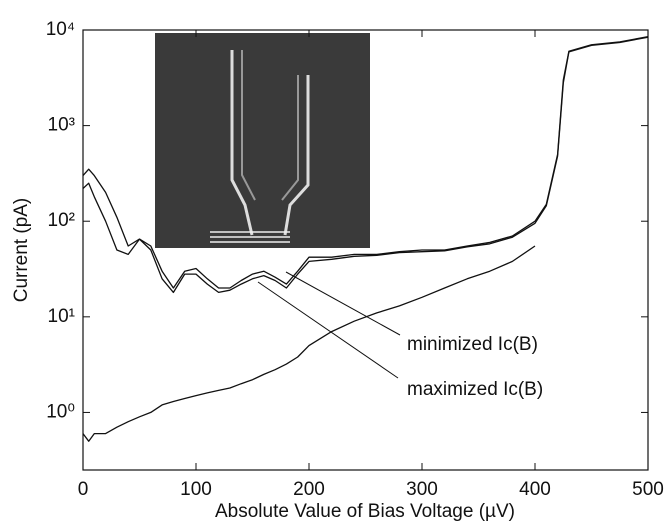 The height and width of the screenshot is (530, 669). Describe the element at coordinates (535, 489) in the screenshot. I see `x-tick-label: 400` at that location.